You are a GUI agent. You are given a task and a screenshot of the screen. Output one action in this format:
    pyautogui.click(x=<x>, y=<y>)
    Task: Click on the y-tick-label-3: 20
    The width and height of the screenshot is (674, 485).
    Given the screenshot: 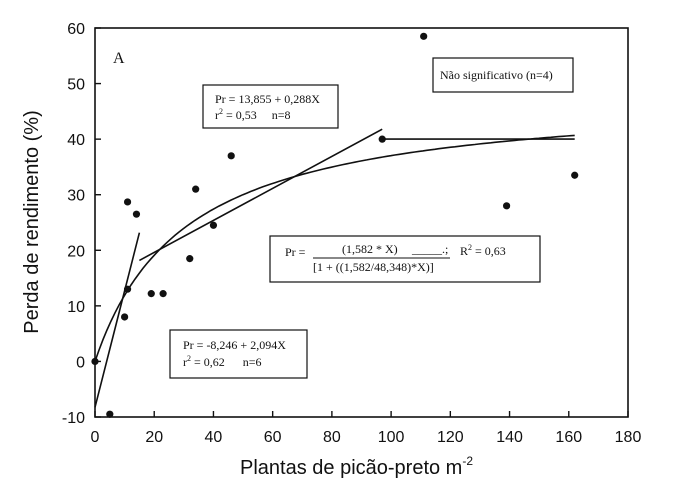 What is the action you would take?
    pyautogui.click(x=76, y=251)
    